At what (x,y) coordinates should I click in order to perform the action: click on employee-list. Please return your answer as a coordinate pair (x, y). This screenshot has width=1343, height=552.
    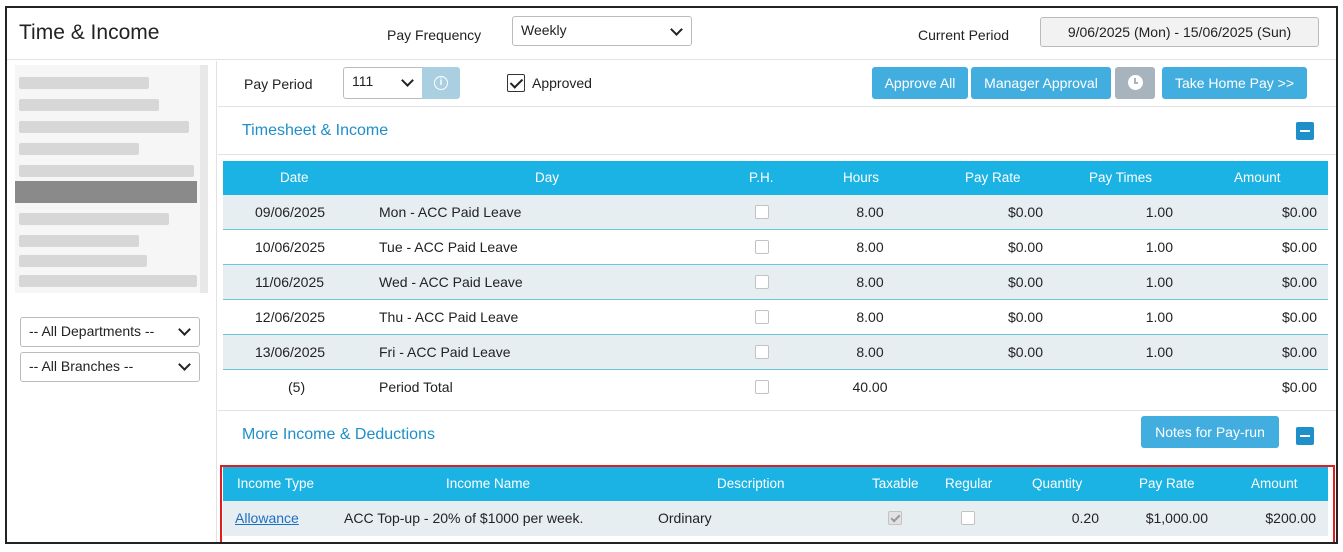
    Looking at the image, I should click on (111, 179).